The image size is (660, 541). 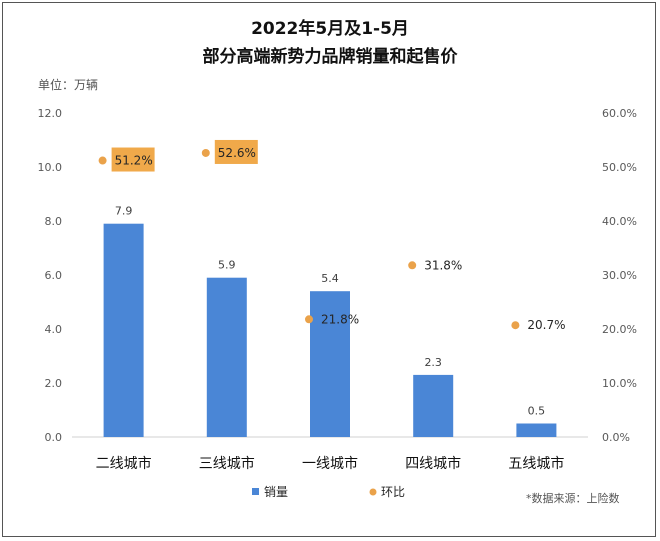 I want to click on y-left-tick-label: 8.0, so click(x=54, y=221).